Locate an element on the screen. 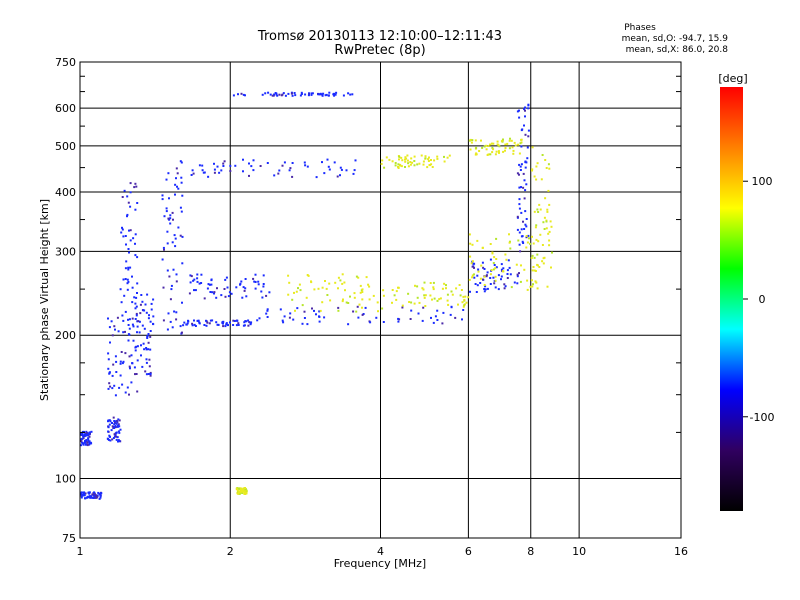  x-tick-label: 8 is located at coordinates (530, 551).